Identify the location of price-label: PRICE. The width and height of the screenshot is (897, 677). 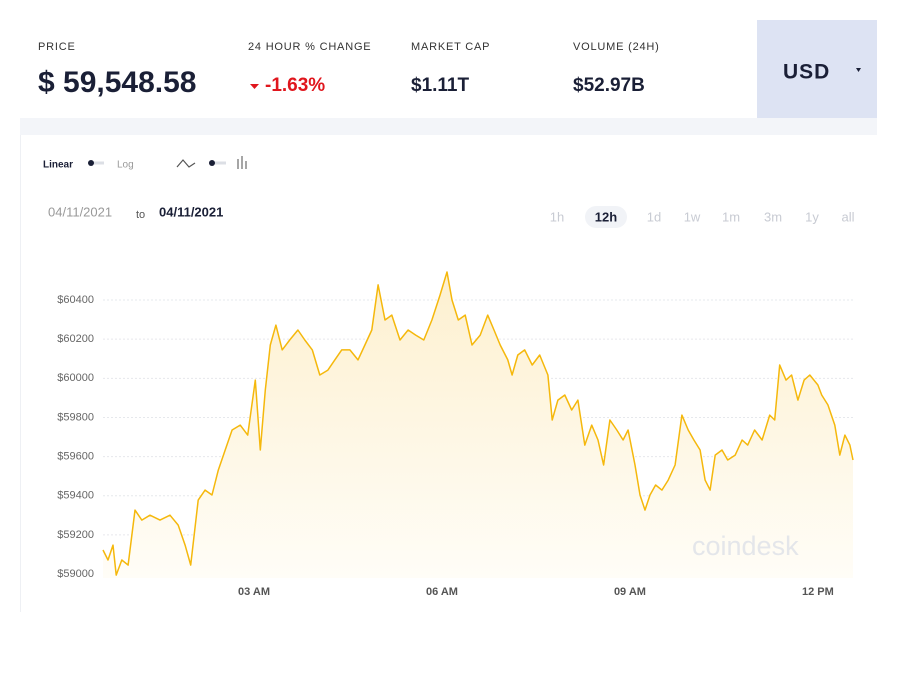
(57, 47).